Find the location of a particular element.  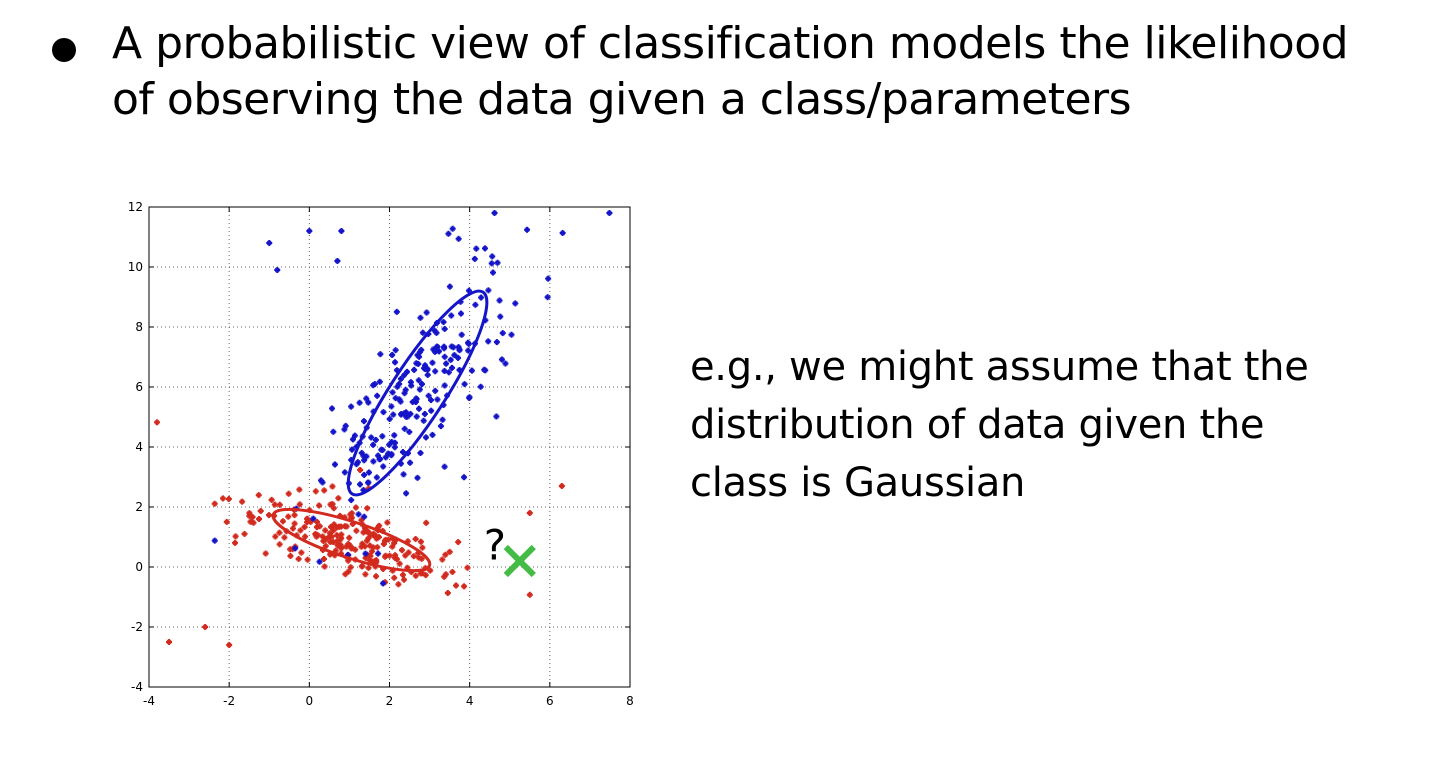

y-tick-label: 10 is located at coordinates (135, 267).